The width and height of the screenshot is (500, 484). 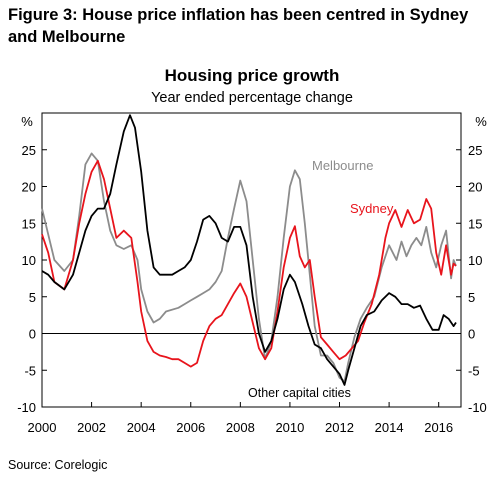 What do you see at coordinates (141, 427) in the screenshot?
I see `x-tick-label: 2004` at bounding box center [141, 427].